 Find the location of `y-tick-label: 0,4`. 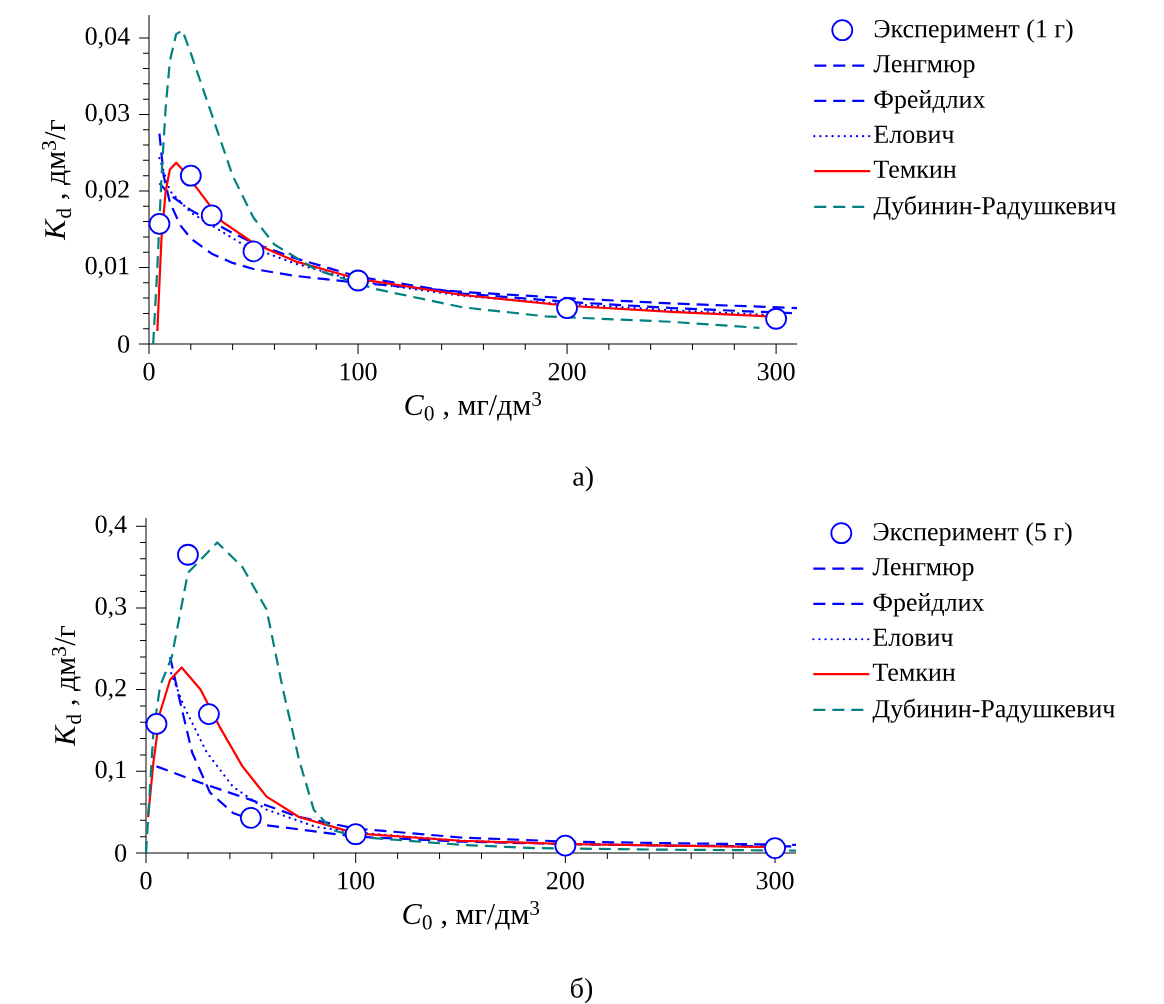

y-tick-label: 0,4 is located at coordinates (111, 526).